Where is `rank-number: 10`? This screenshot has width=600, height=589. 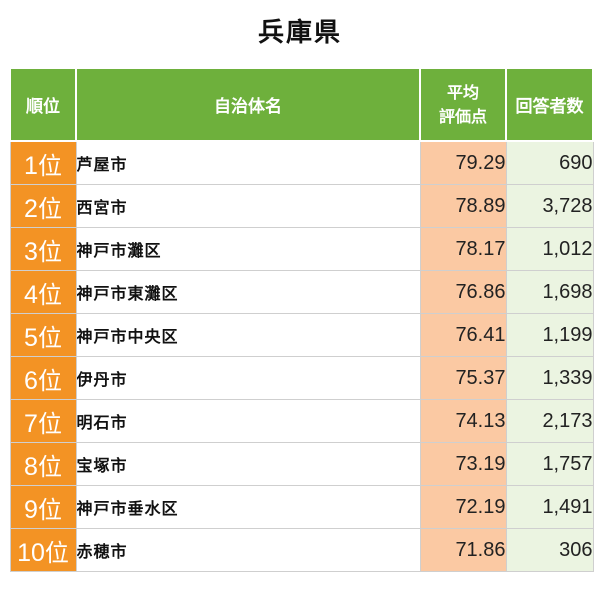 rank-number: 10 is located at coordinates (31, 552).